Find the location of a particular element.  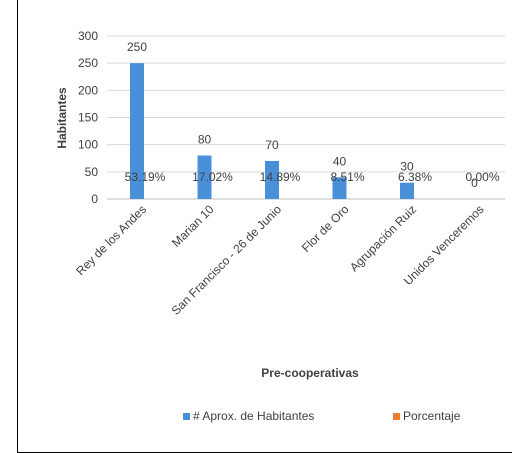

y-axis-ticks: 0 50 100 150 200 250 300 is located at coordinates (88, 117).